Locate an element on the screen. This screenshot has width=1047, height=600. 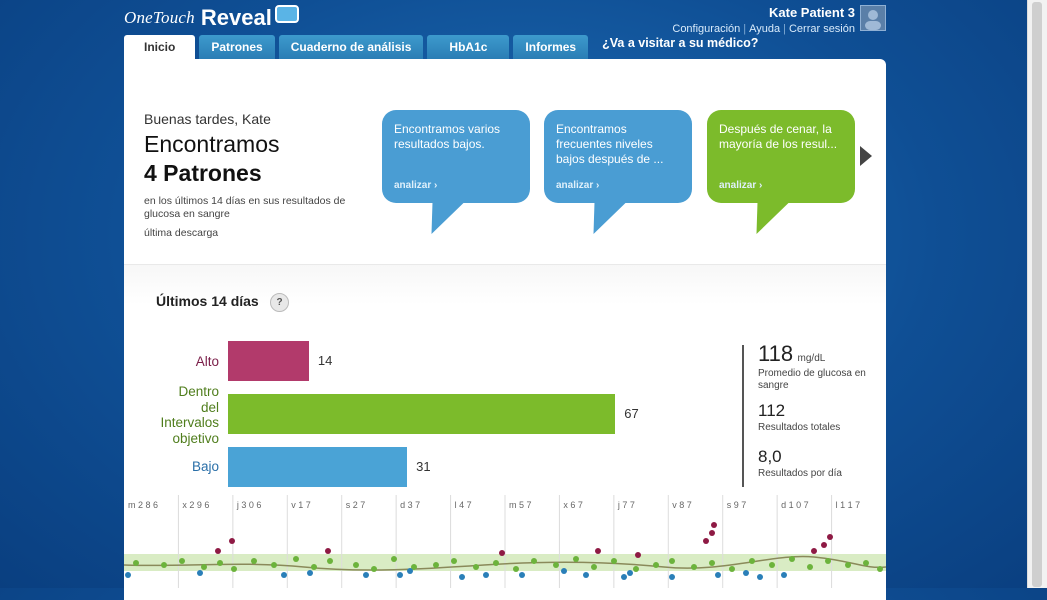
last-download-text: última descarga is located at coordinates (181, 233).